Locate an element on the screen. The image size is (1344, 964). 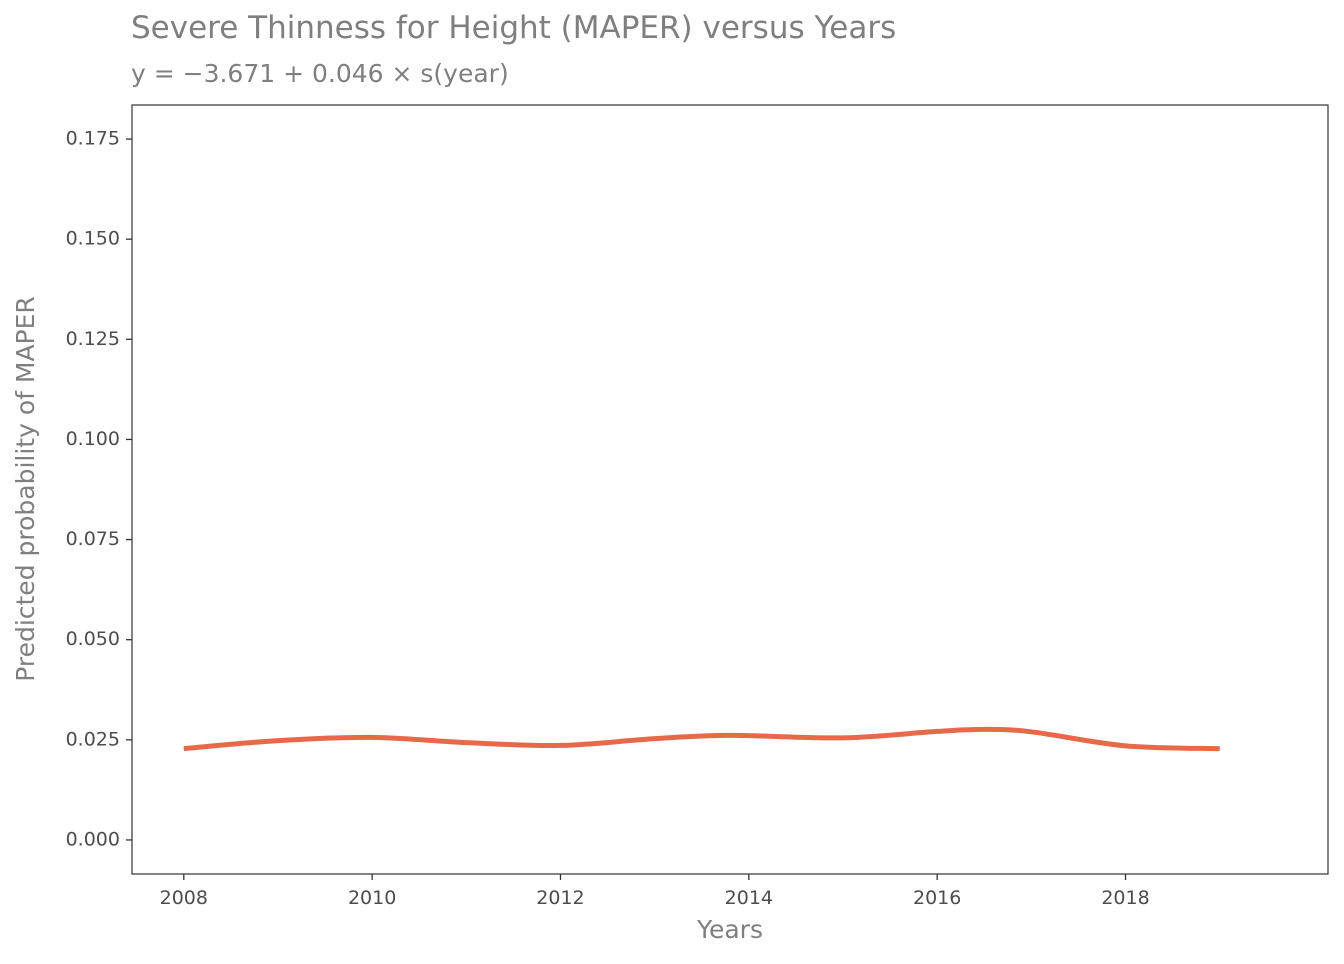
y-tick-label: 0.125 is located at coordinates (93, 339).